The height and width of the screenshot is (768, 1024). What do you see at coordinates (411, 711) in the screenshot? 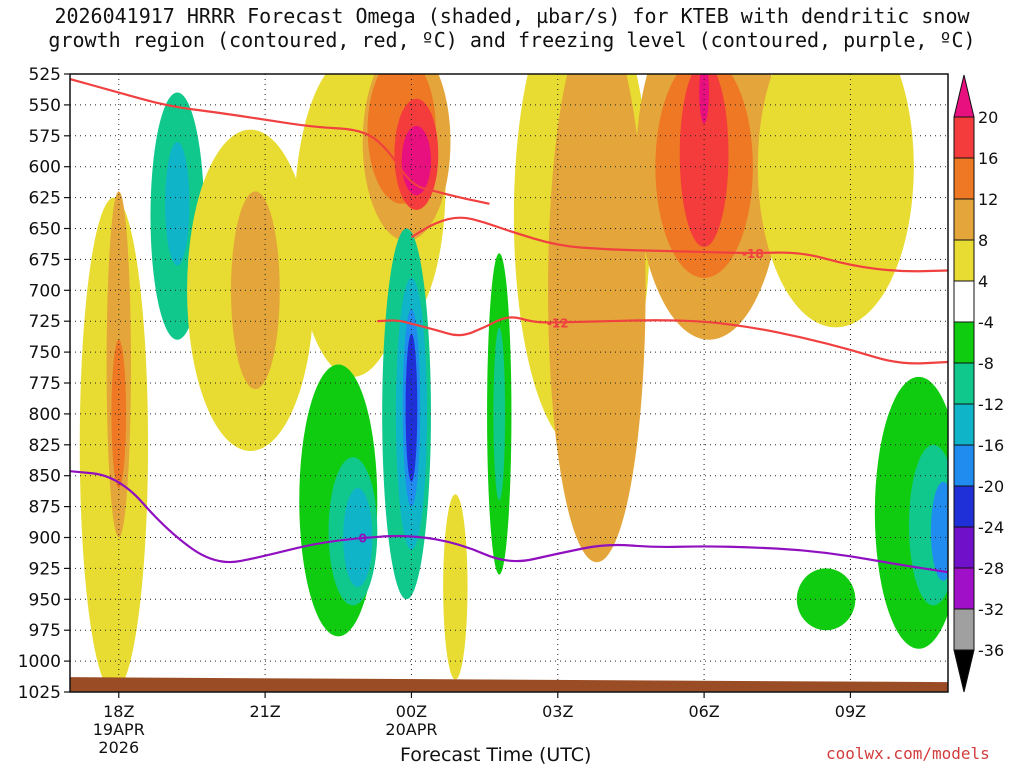
I see `x-tick-label: 00Z` at bounding box center [411, 711].